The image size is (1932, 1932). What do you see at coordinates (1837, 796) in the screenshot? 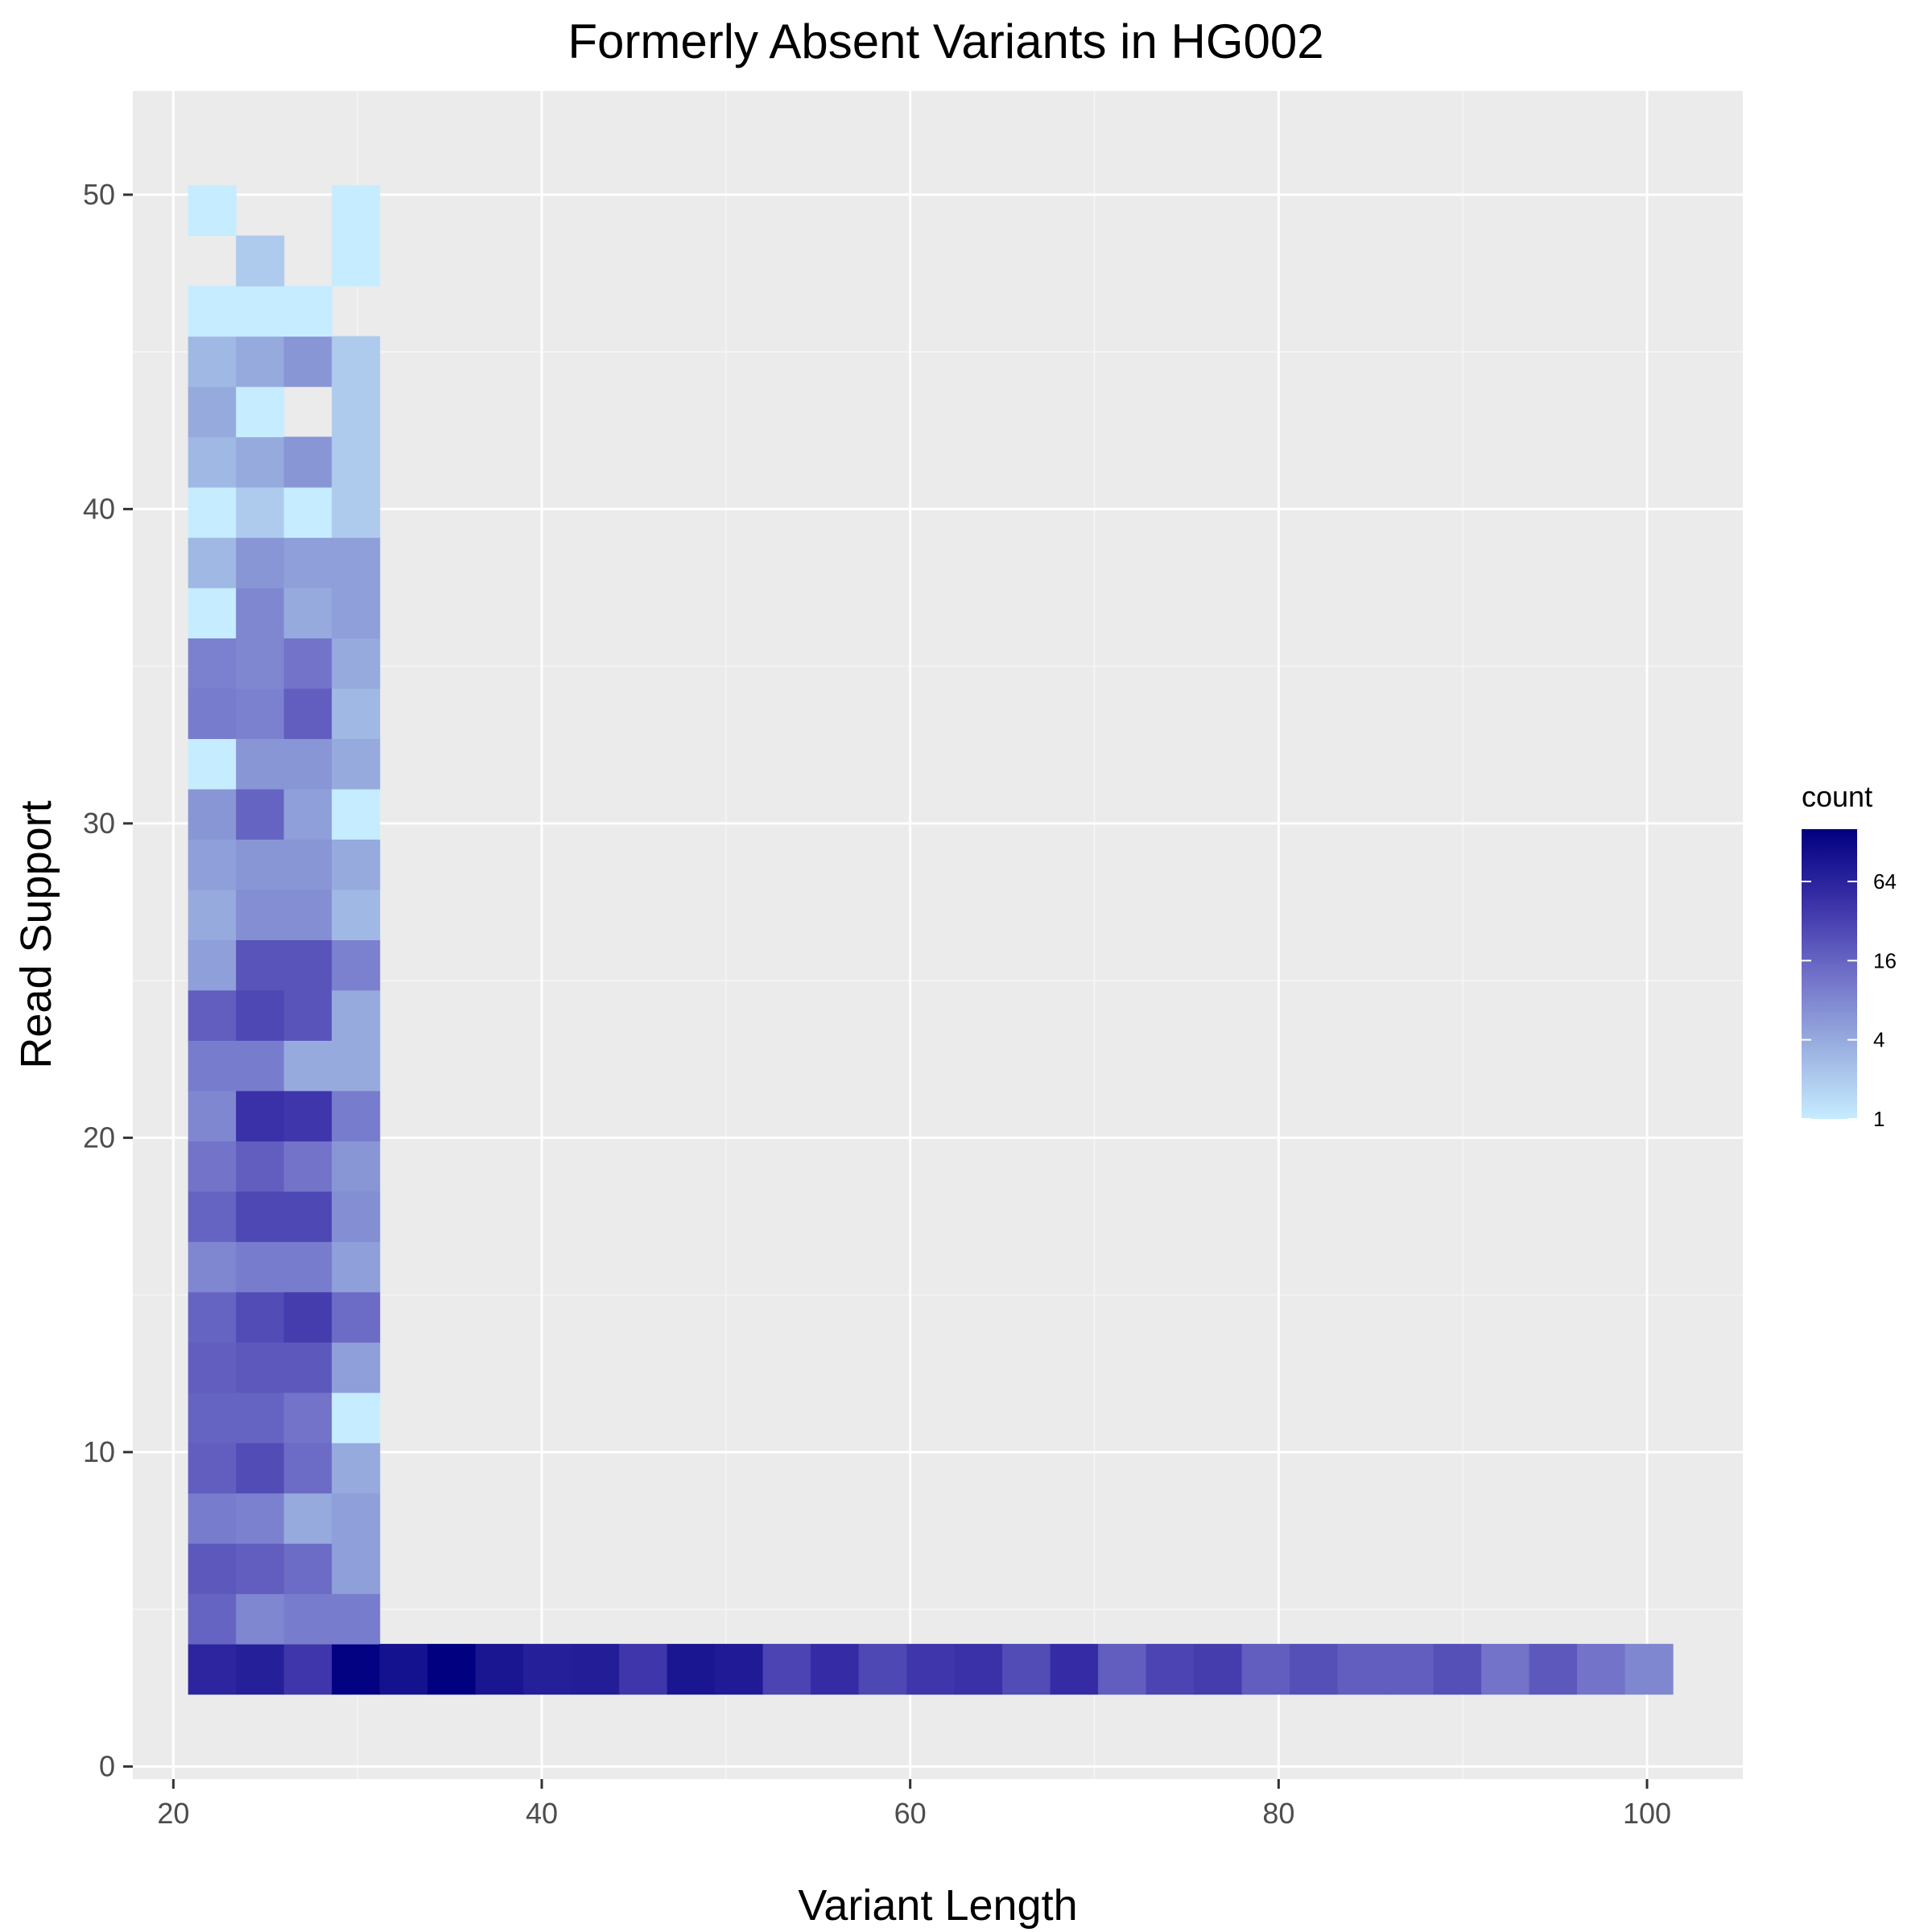
I see `legend-title: count` at bounding box center [1837, 796].